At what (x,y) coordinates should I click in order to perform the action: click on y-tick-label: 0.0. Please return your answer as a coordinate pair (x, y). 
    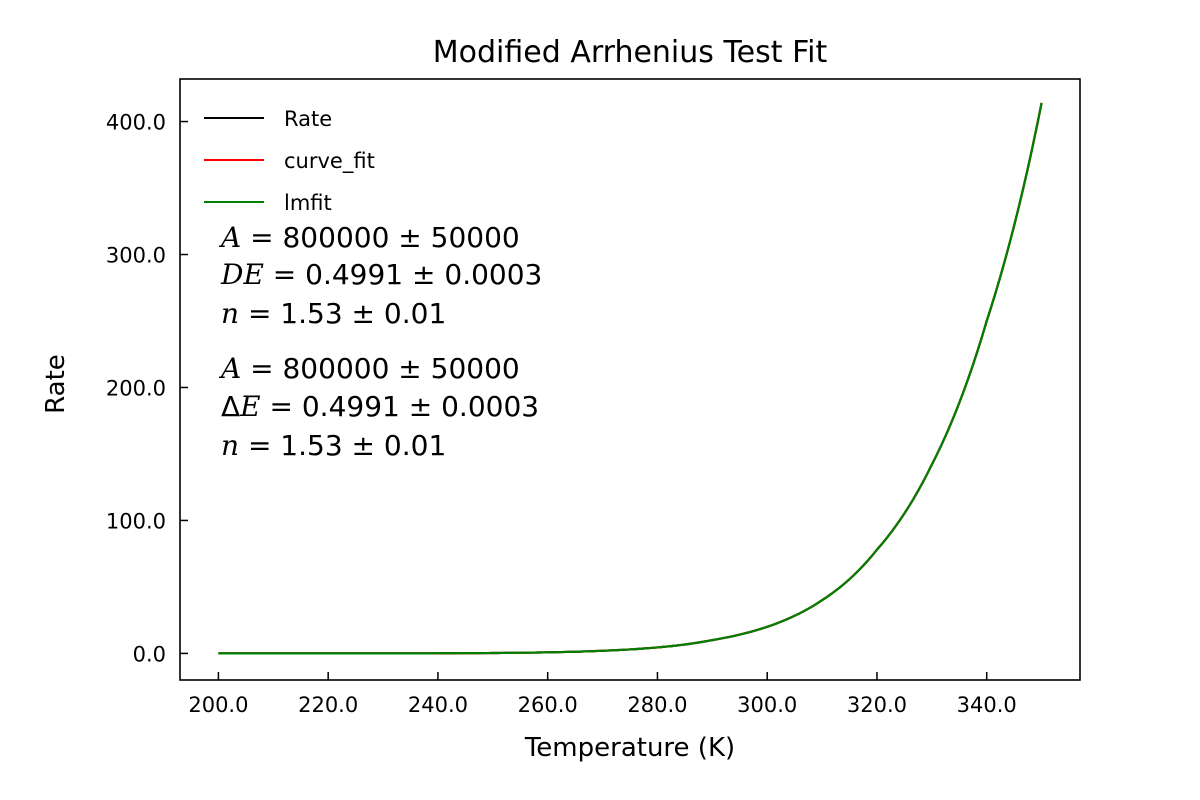
    Looking at the image, I should click on (149, 654).